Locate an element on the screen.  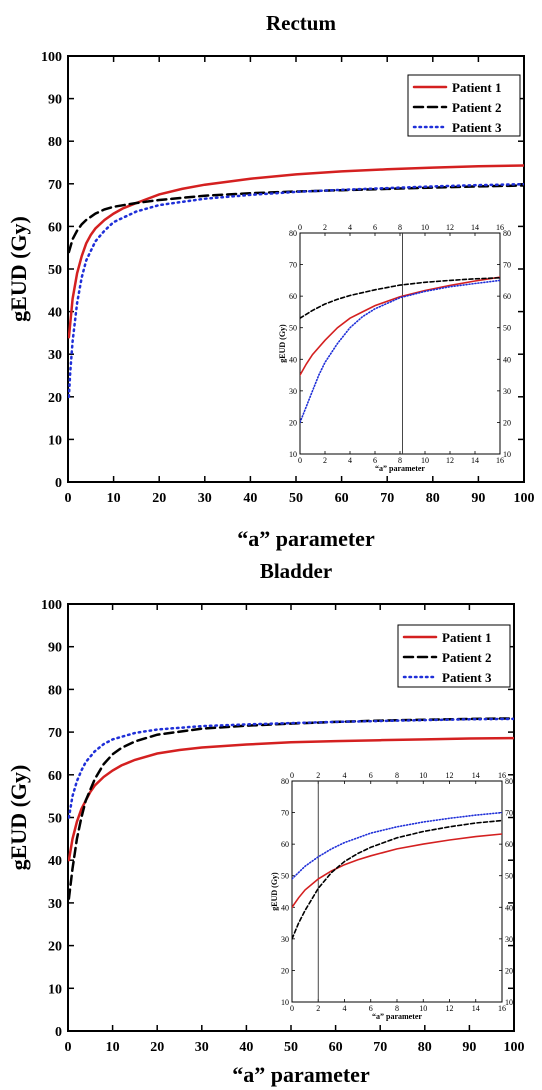
inset-frame is located at coordinates (400, 343).